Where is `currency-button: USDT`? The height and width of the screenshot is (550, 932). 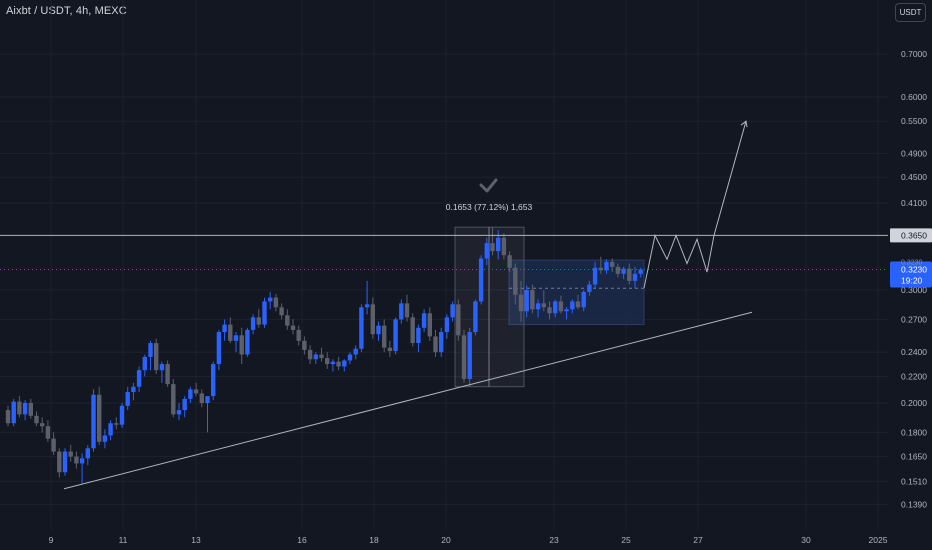
currency-button: USDT is located at coordinates (910, 12).